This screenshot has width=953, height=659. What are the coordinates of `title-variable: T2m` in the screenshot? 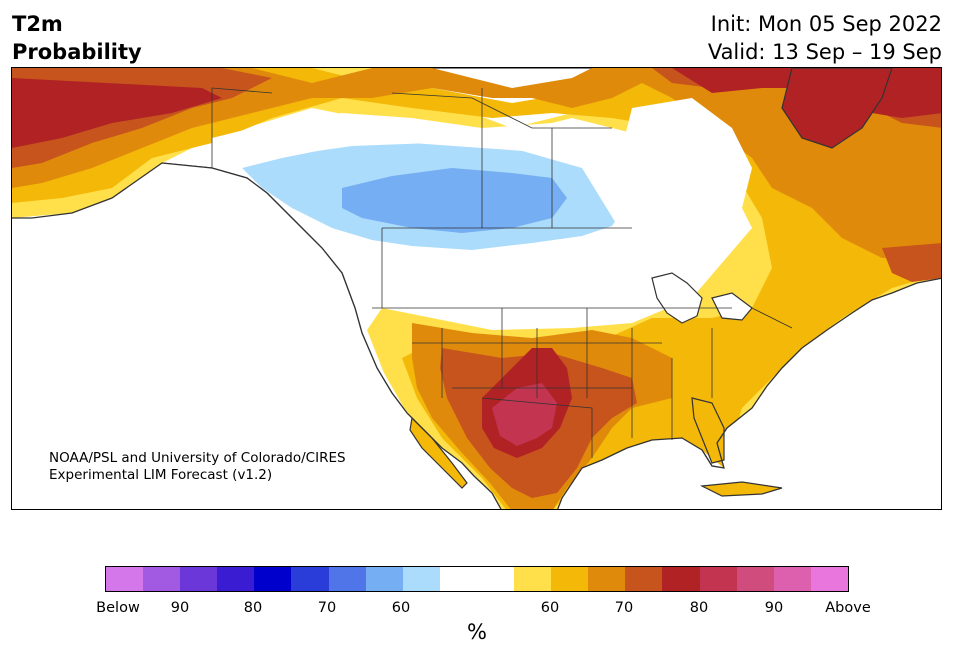 It's located at (37, 24).